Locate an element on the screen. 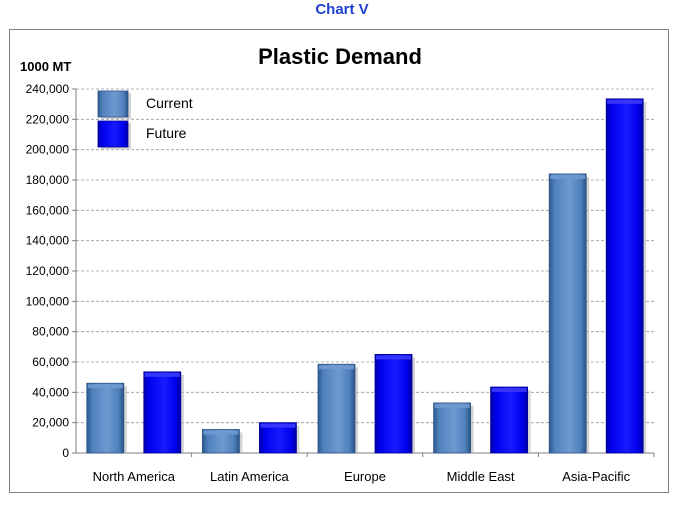 The width and height of the screenshot is (684, 508). x-category-label: Middle East is located at coordinates (481, 476).